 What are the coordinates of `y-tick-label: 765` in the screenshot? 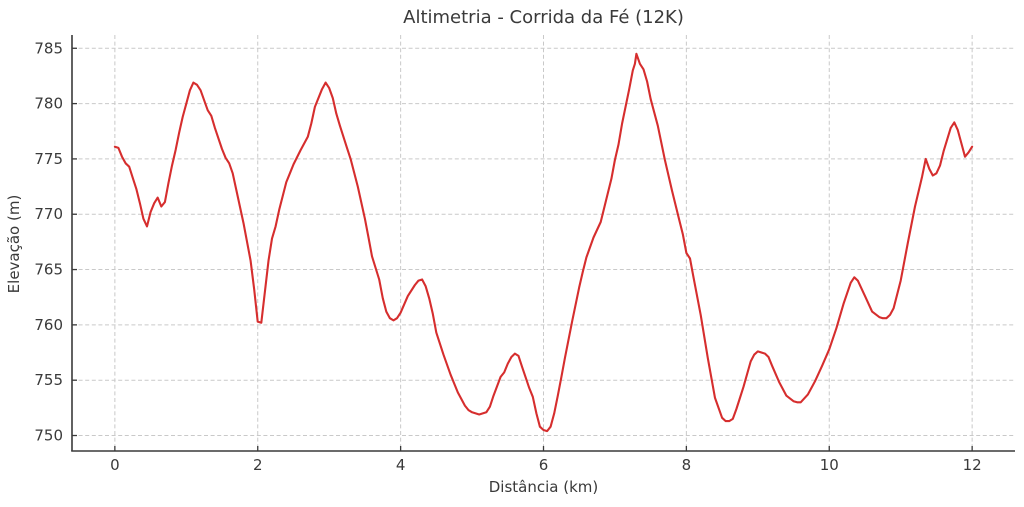 It's located at (48, 270).